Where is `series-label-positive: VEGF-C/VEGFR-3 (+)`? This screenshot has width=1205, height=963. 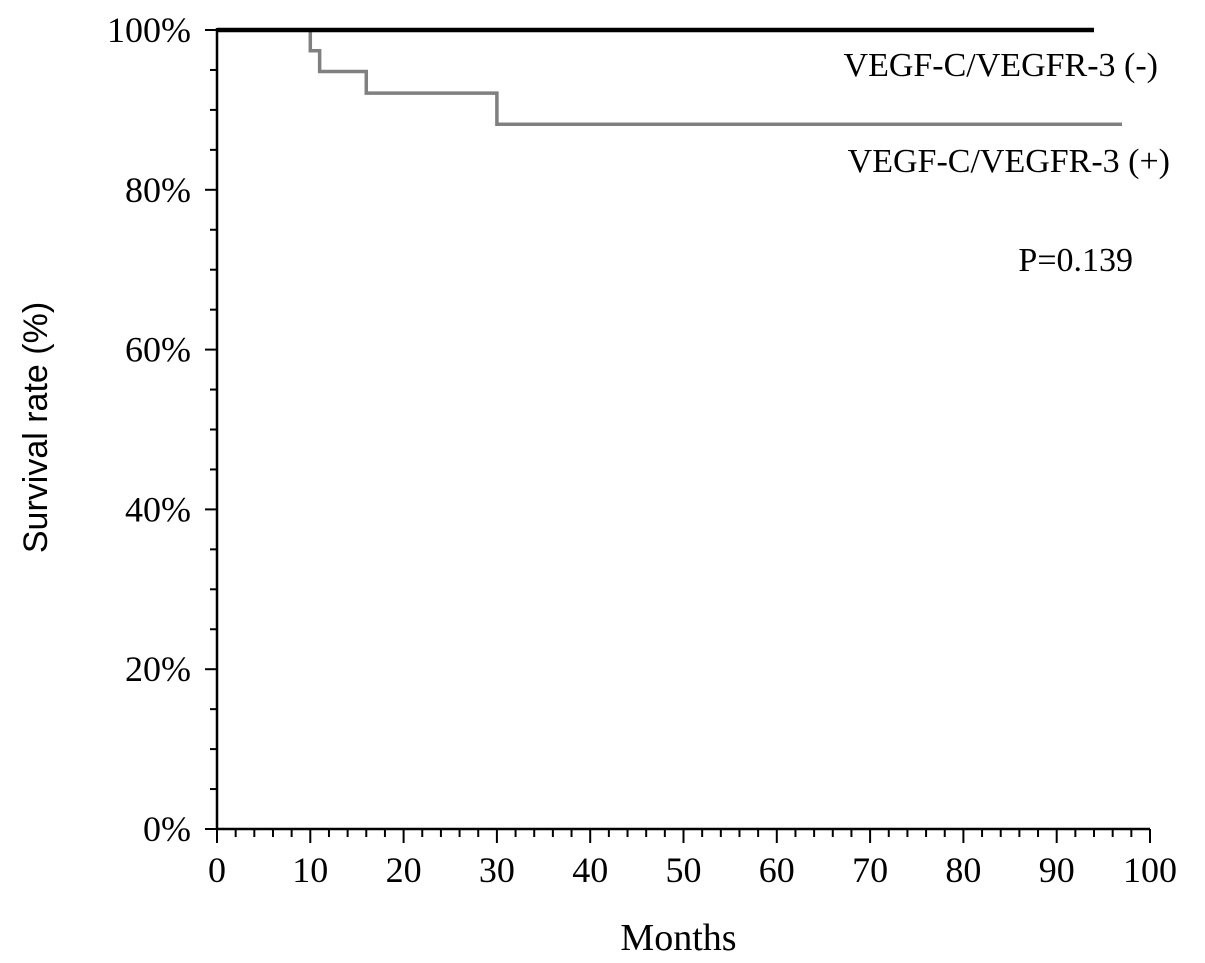 series-label-positive: VEGF-C/VEGFR-3 (+) is located at coordinates (1009, 161).